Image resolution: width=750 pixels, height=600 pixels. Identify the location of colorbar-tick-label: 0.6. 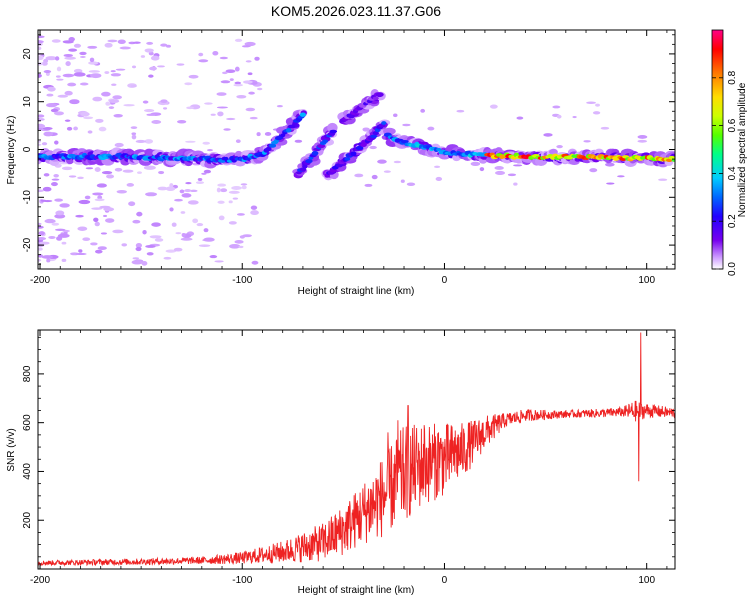
(732, 125).